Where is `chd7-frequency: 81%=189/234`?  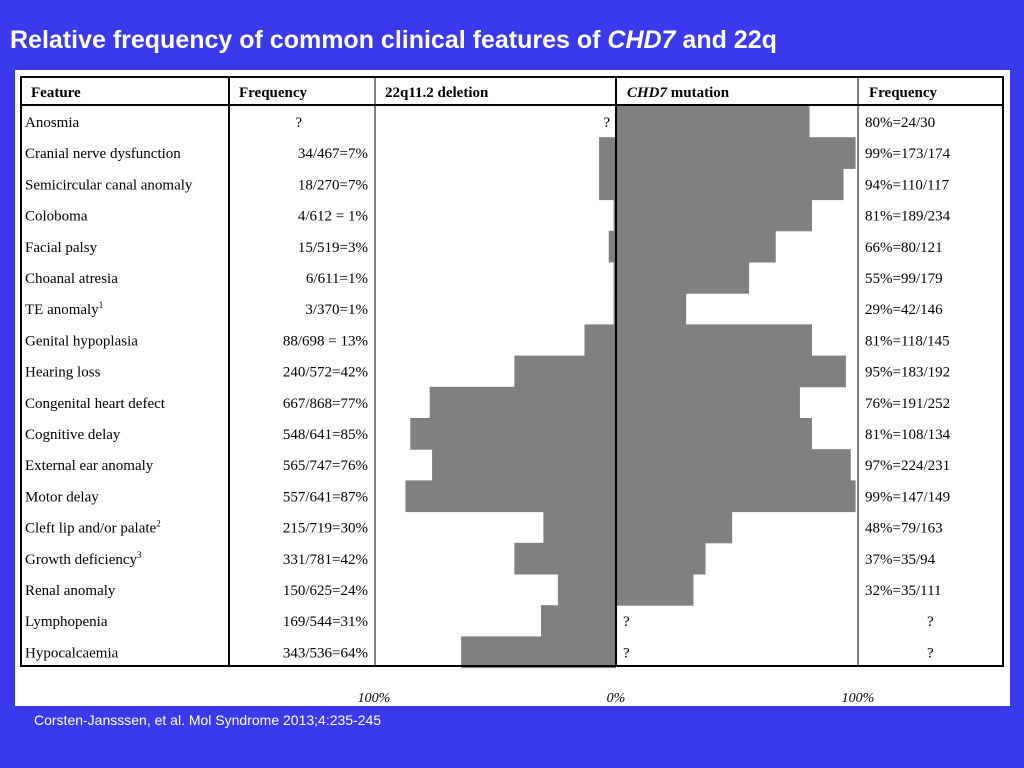 chd7-frequency: 81%=189/234 is located at coordinates (908, 217).